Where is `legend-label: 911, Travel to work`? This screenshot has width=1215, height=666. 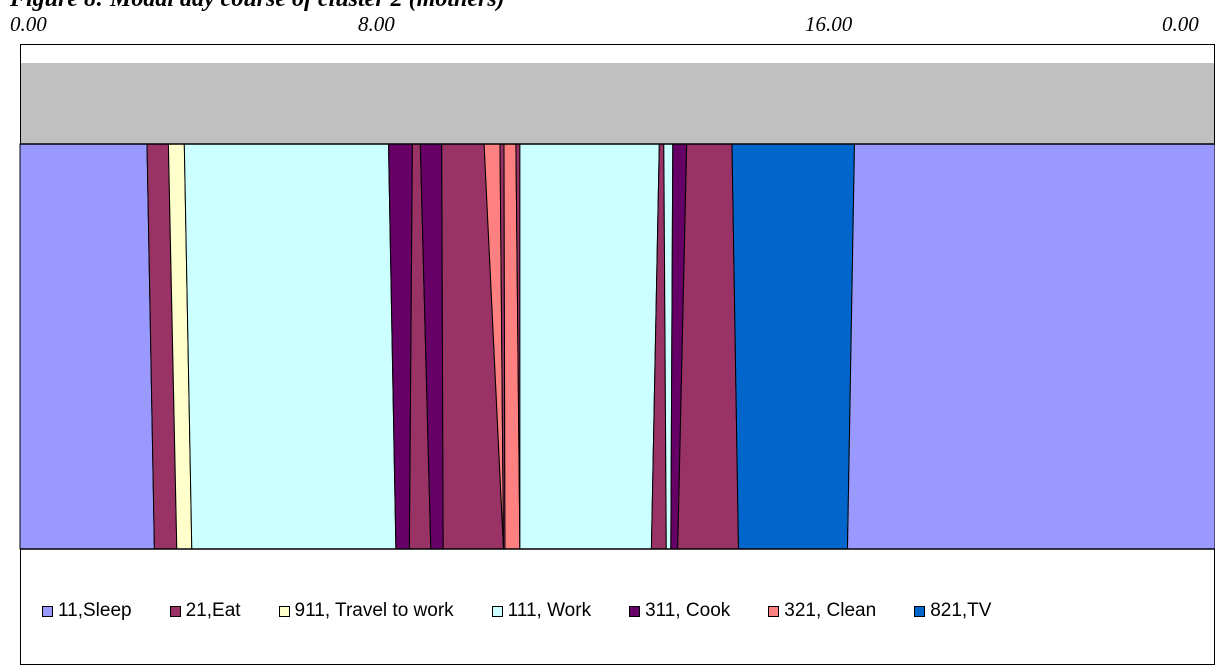 legend-label: 911, Travel to work is located at coordinates (374, 610).